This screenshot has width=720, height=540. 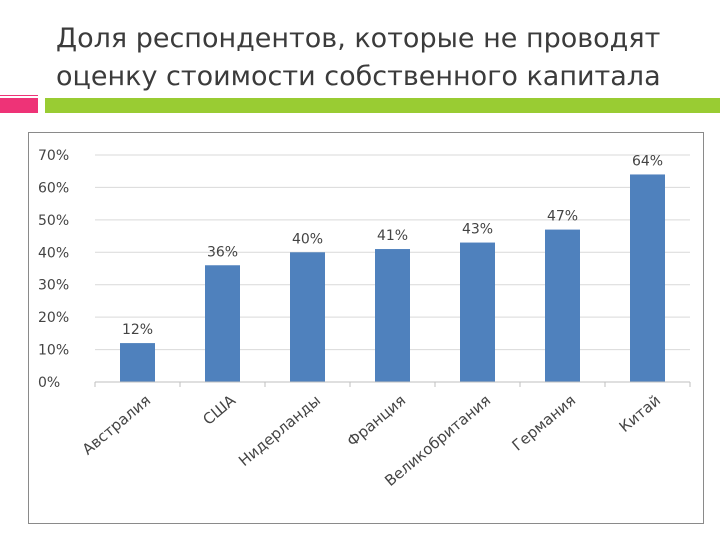 I want to click on data-label: 64%, so click(x=647, y=161).